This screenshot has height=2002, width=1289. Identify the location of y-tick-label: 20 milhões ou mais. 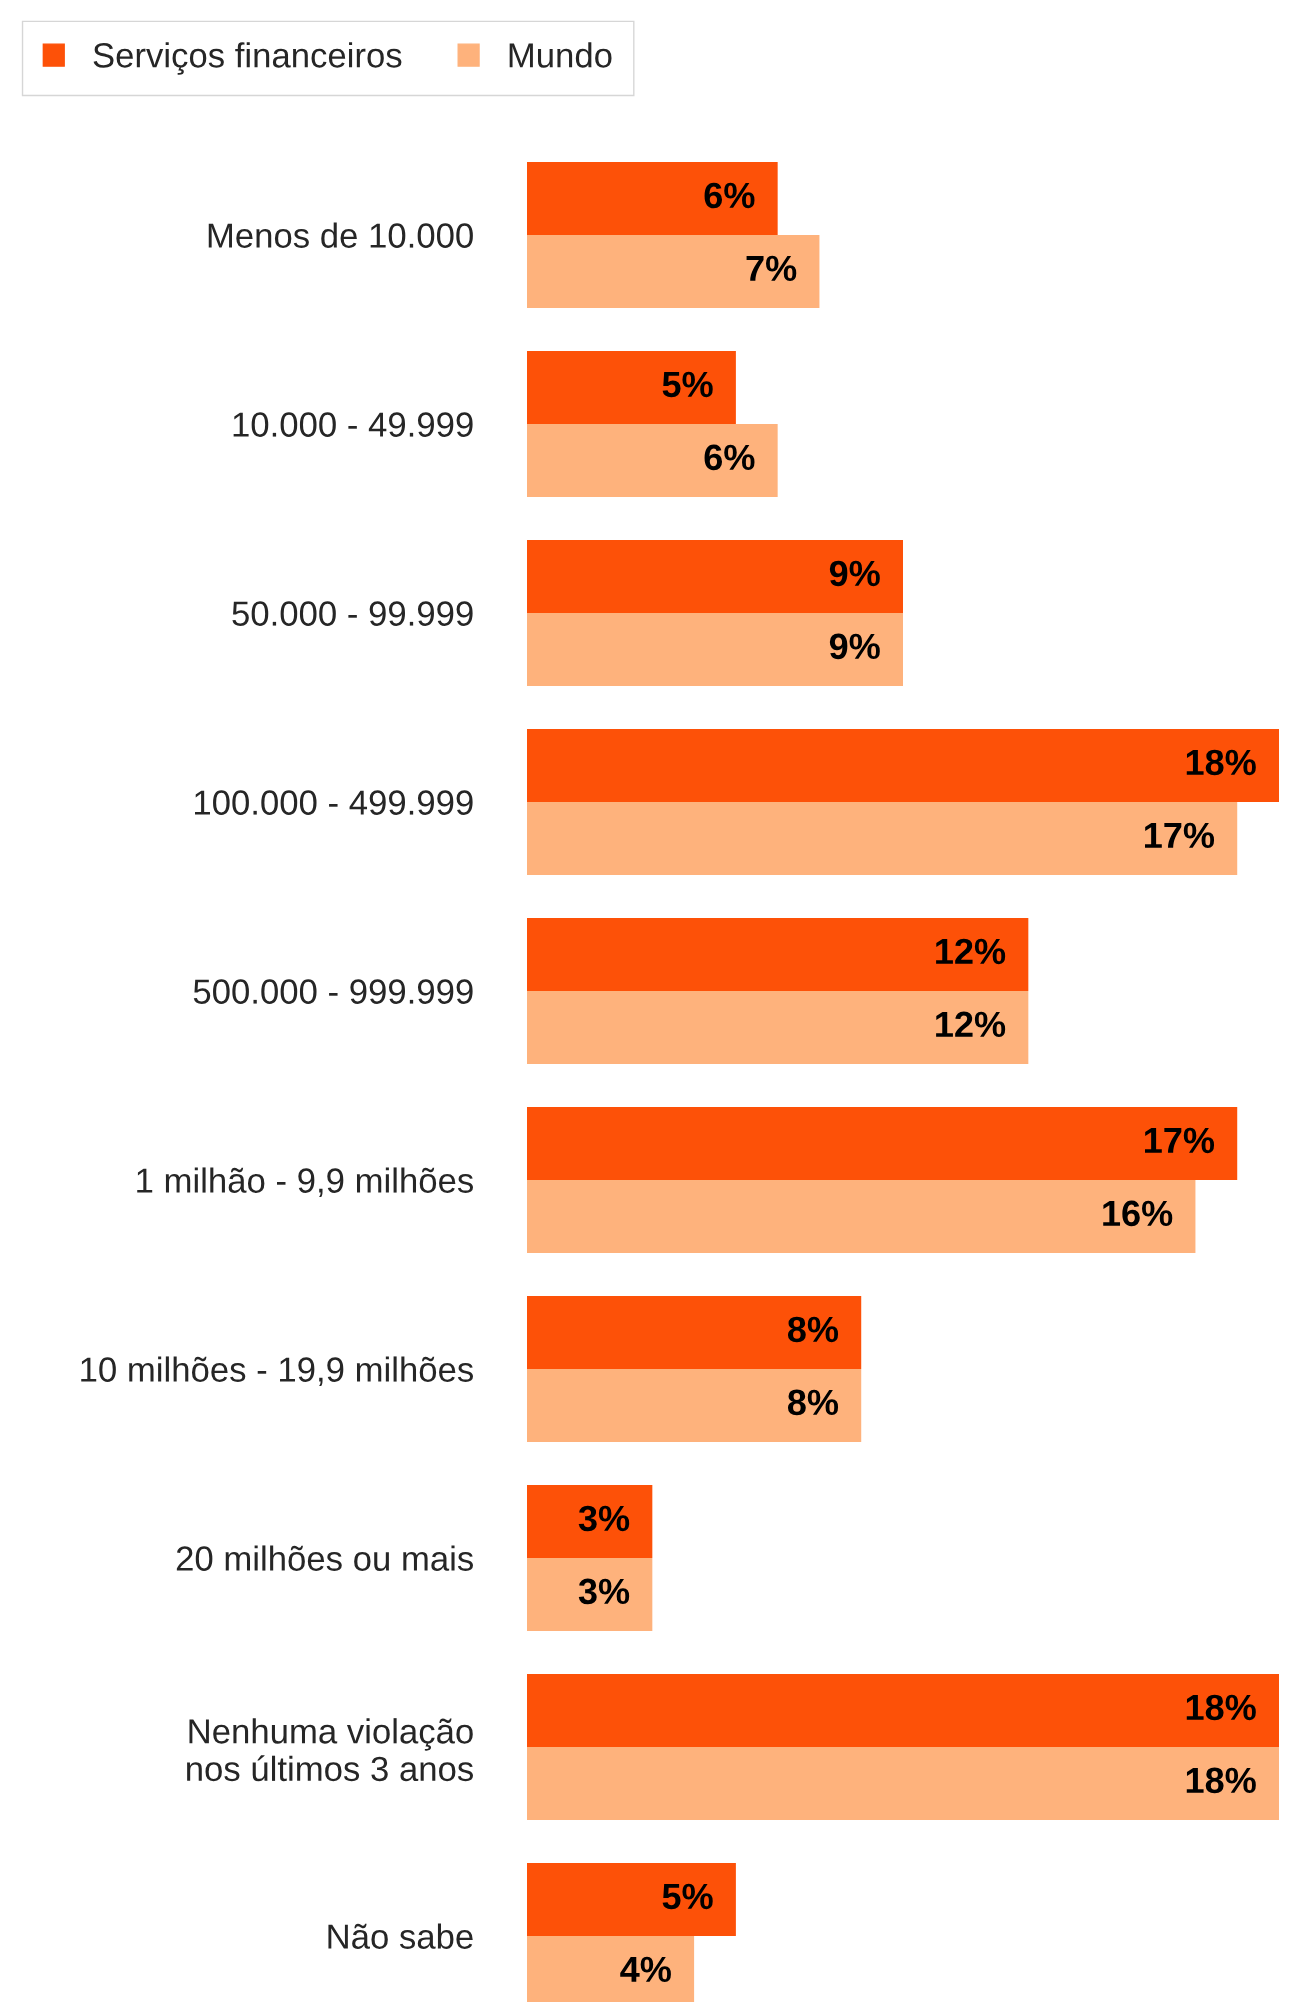
(324, 1558).